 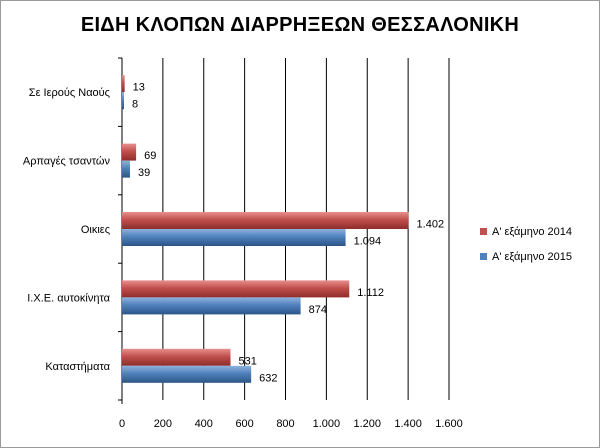 What do you see at coordinates (163, 424) in the screenshot?
I see `x-tick-label: 200` at bounding box center [163, 424].